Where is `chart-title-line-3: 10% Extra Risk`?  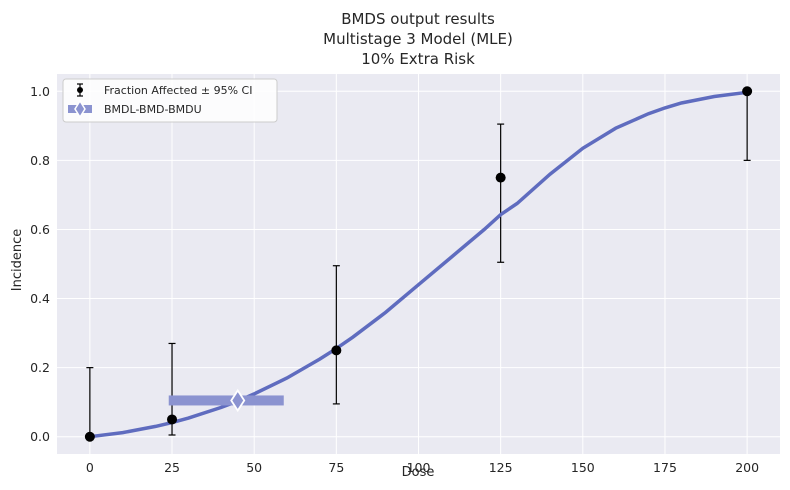
chart-title-line-3: 10% Extra Risk is located at coordinates (418, 59).